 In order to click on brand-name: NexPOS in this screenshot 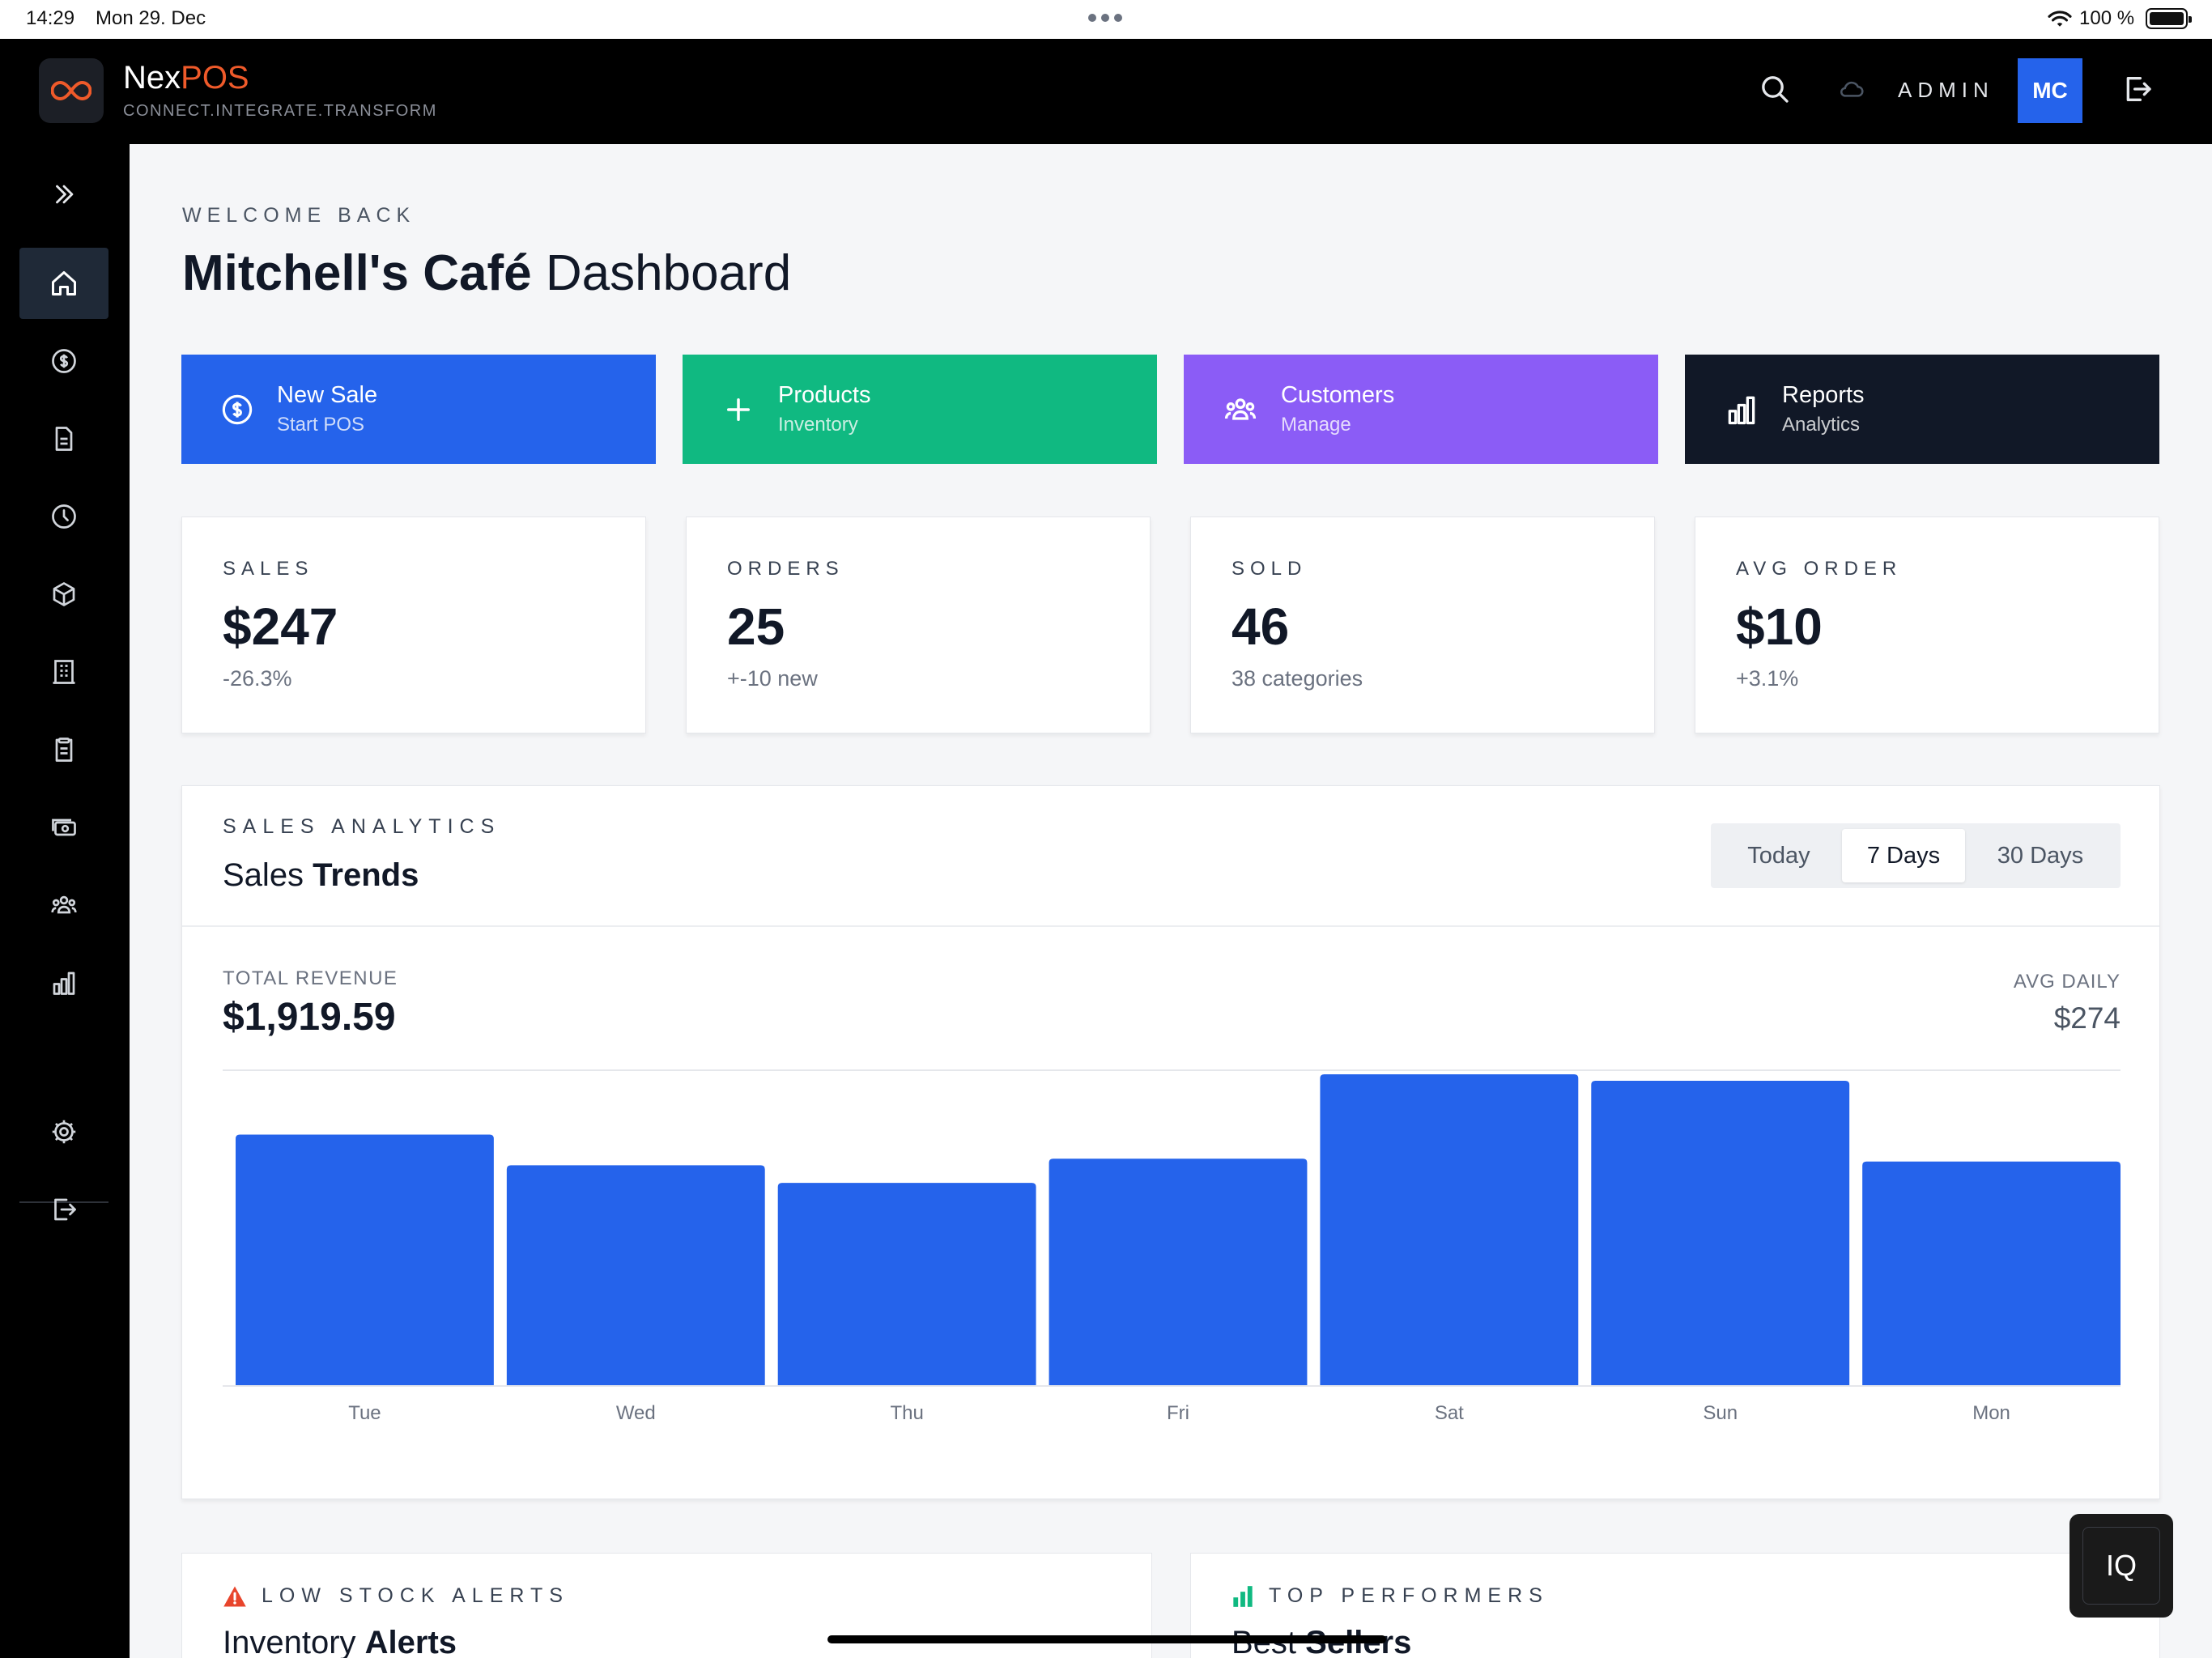, I will do `click(186, 78)`.